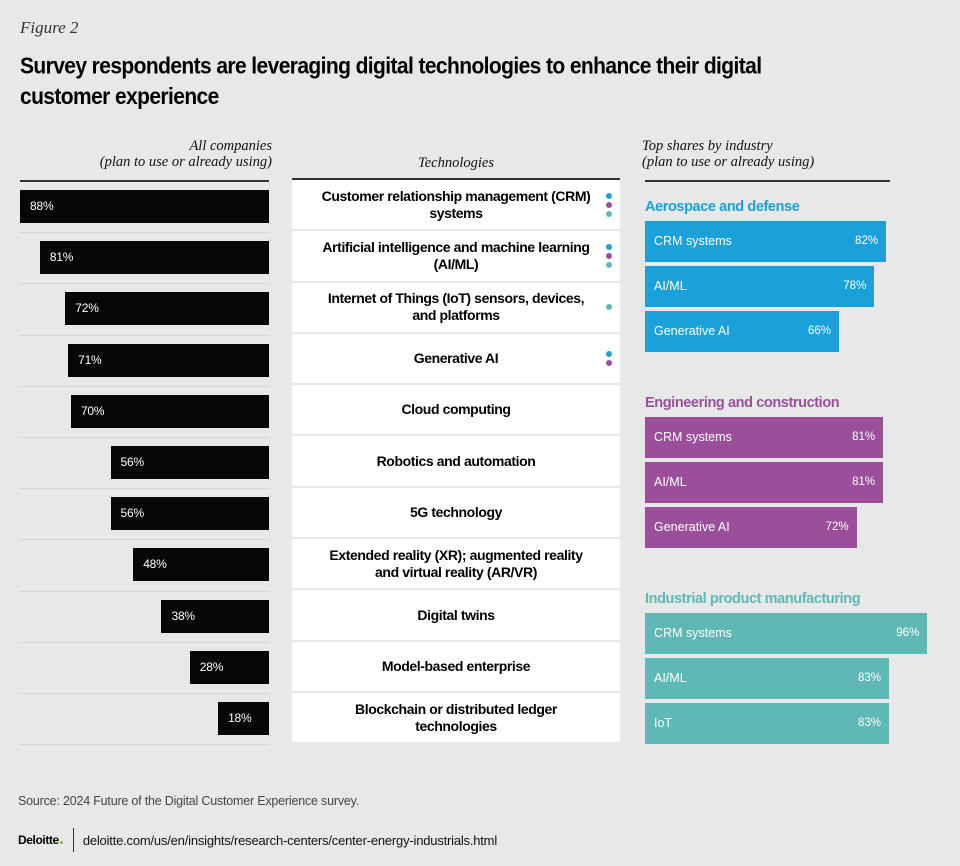 Image resolution: width=960 pixels, height=866 pixels. Describe the element at coordinates (61, 842) in the screenshot. I see `logo-green-dot-icon` at that location.